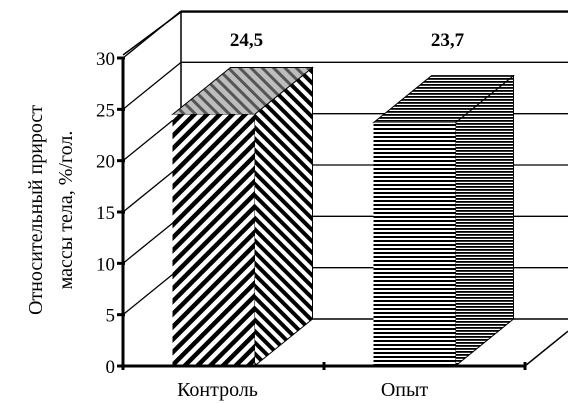 The width and height of the screenshot is (568, 403). What do you see at coordinates (448, 40) in the screenshot?
I see `data-label-2: 23,7` at bounding box center [448, 40].